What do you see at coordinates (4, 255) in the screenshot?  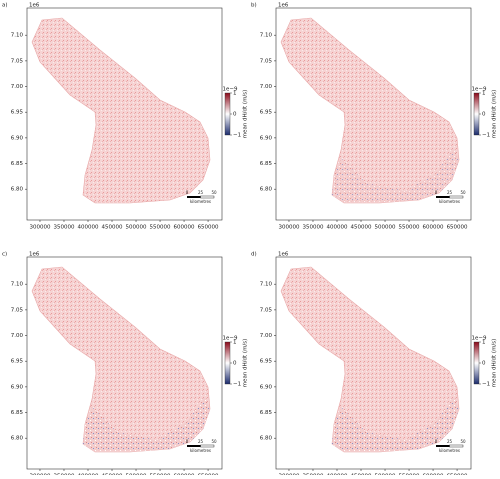 I see `panel-label: c)` at bounding box center [4, 255].